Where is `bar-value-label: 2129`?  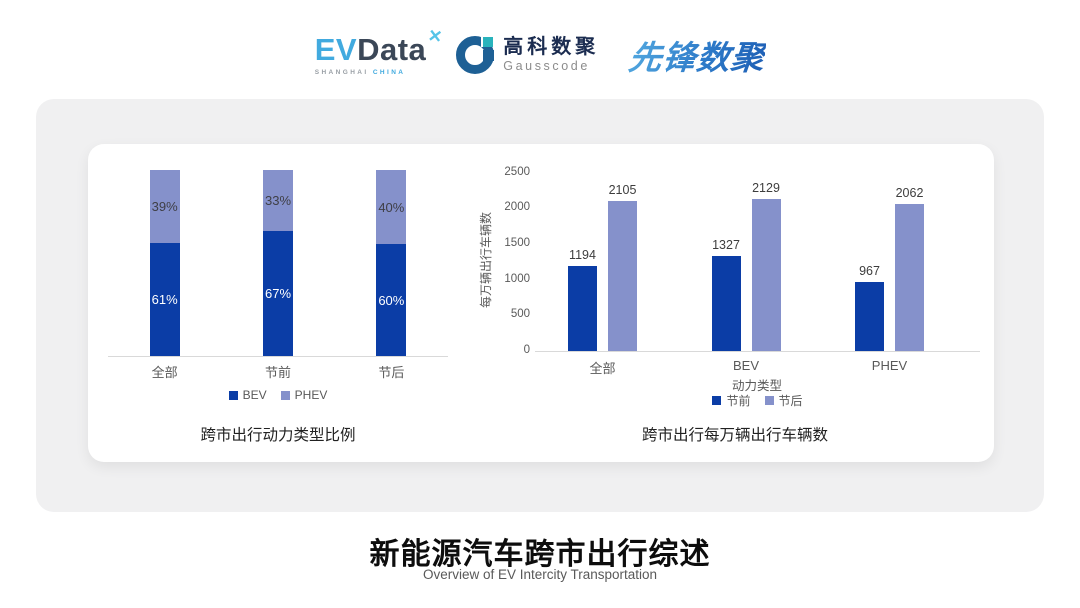
bar-value-label: 2129 is located at coordinates (766, 188).